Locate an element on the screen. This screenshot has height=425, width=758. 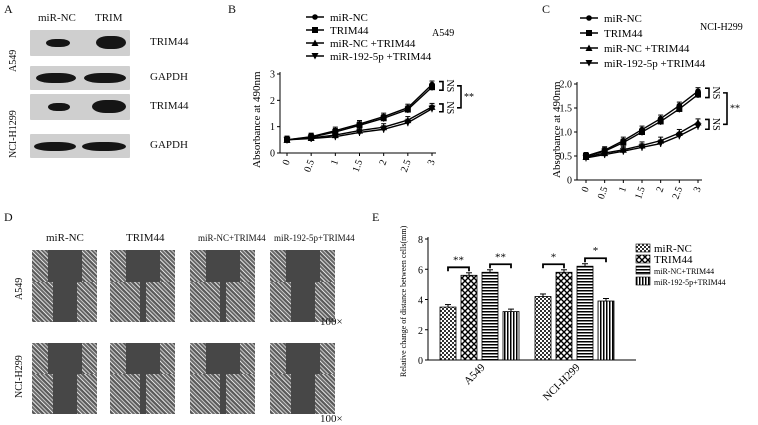
legend-label: miR-NC+TRIM44 is located at coordinates (684, 271).